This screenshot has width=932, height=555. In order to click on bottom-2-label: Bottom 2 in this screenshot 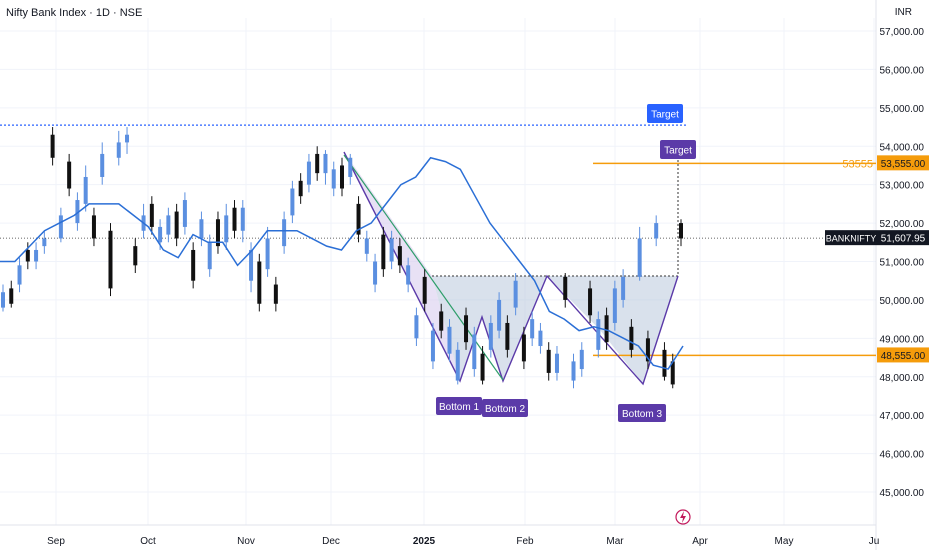, I will do `click(505, 408)`.